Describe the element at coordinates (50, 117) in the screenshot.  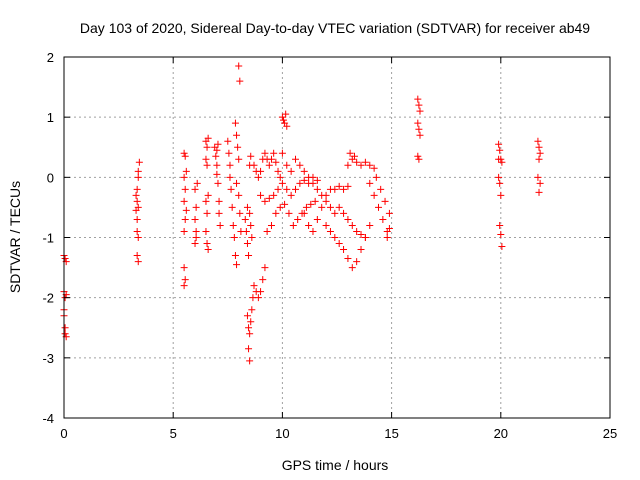
I see `y-tick-label: 1` at that location.